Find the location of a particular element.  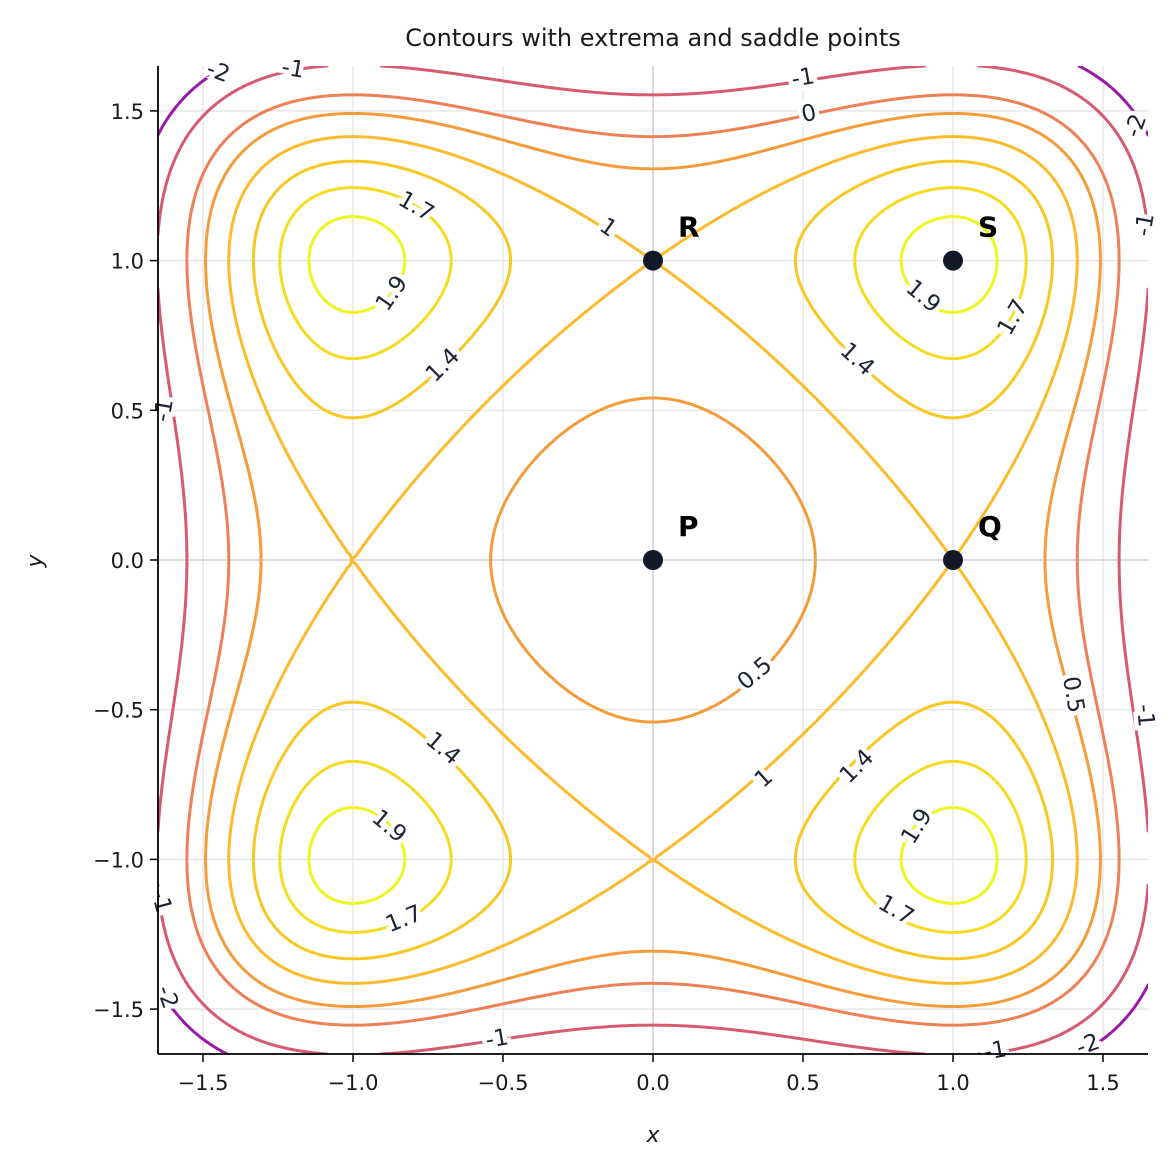

critical-points: P Q R S is located at coordinates (822, 390).